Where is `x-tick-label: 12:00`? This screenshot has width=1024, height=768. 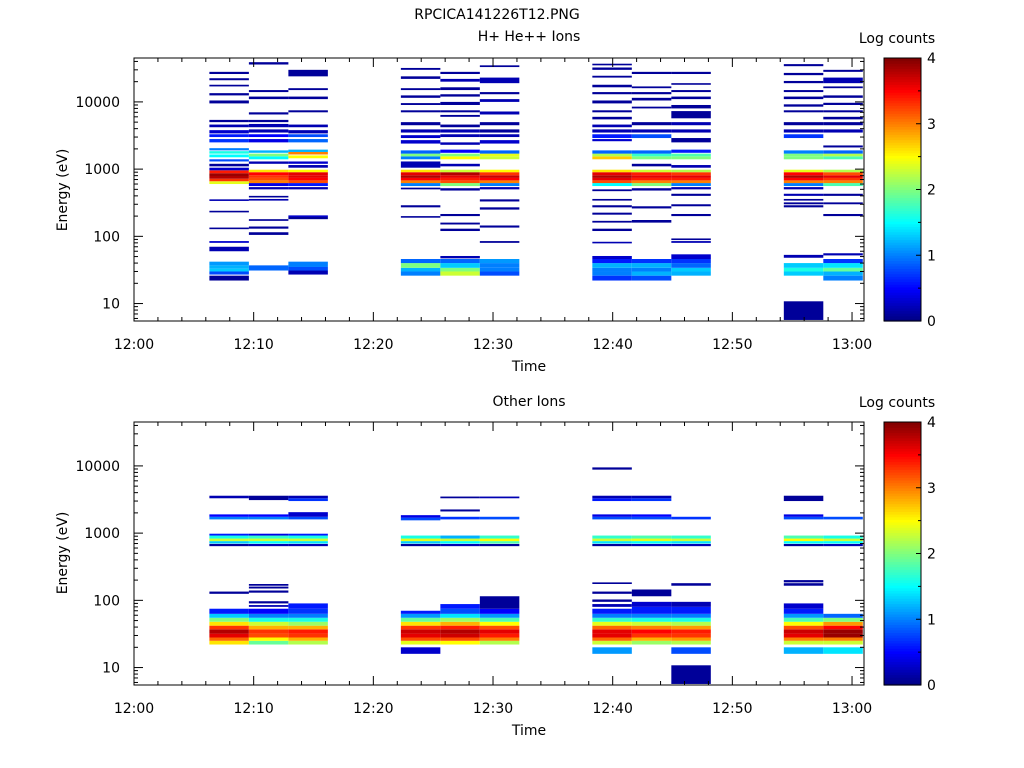 x-tick-label: 12:00 is located at coordinates (134, 709).